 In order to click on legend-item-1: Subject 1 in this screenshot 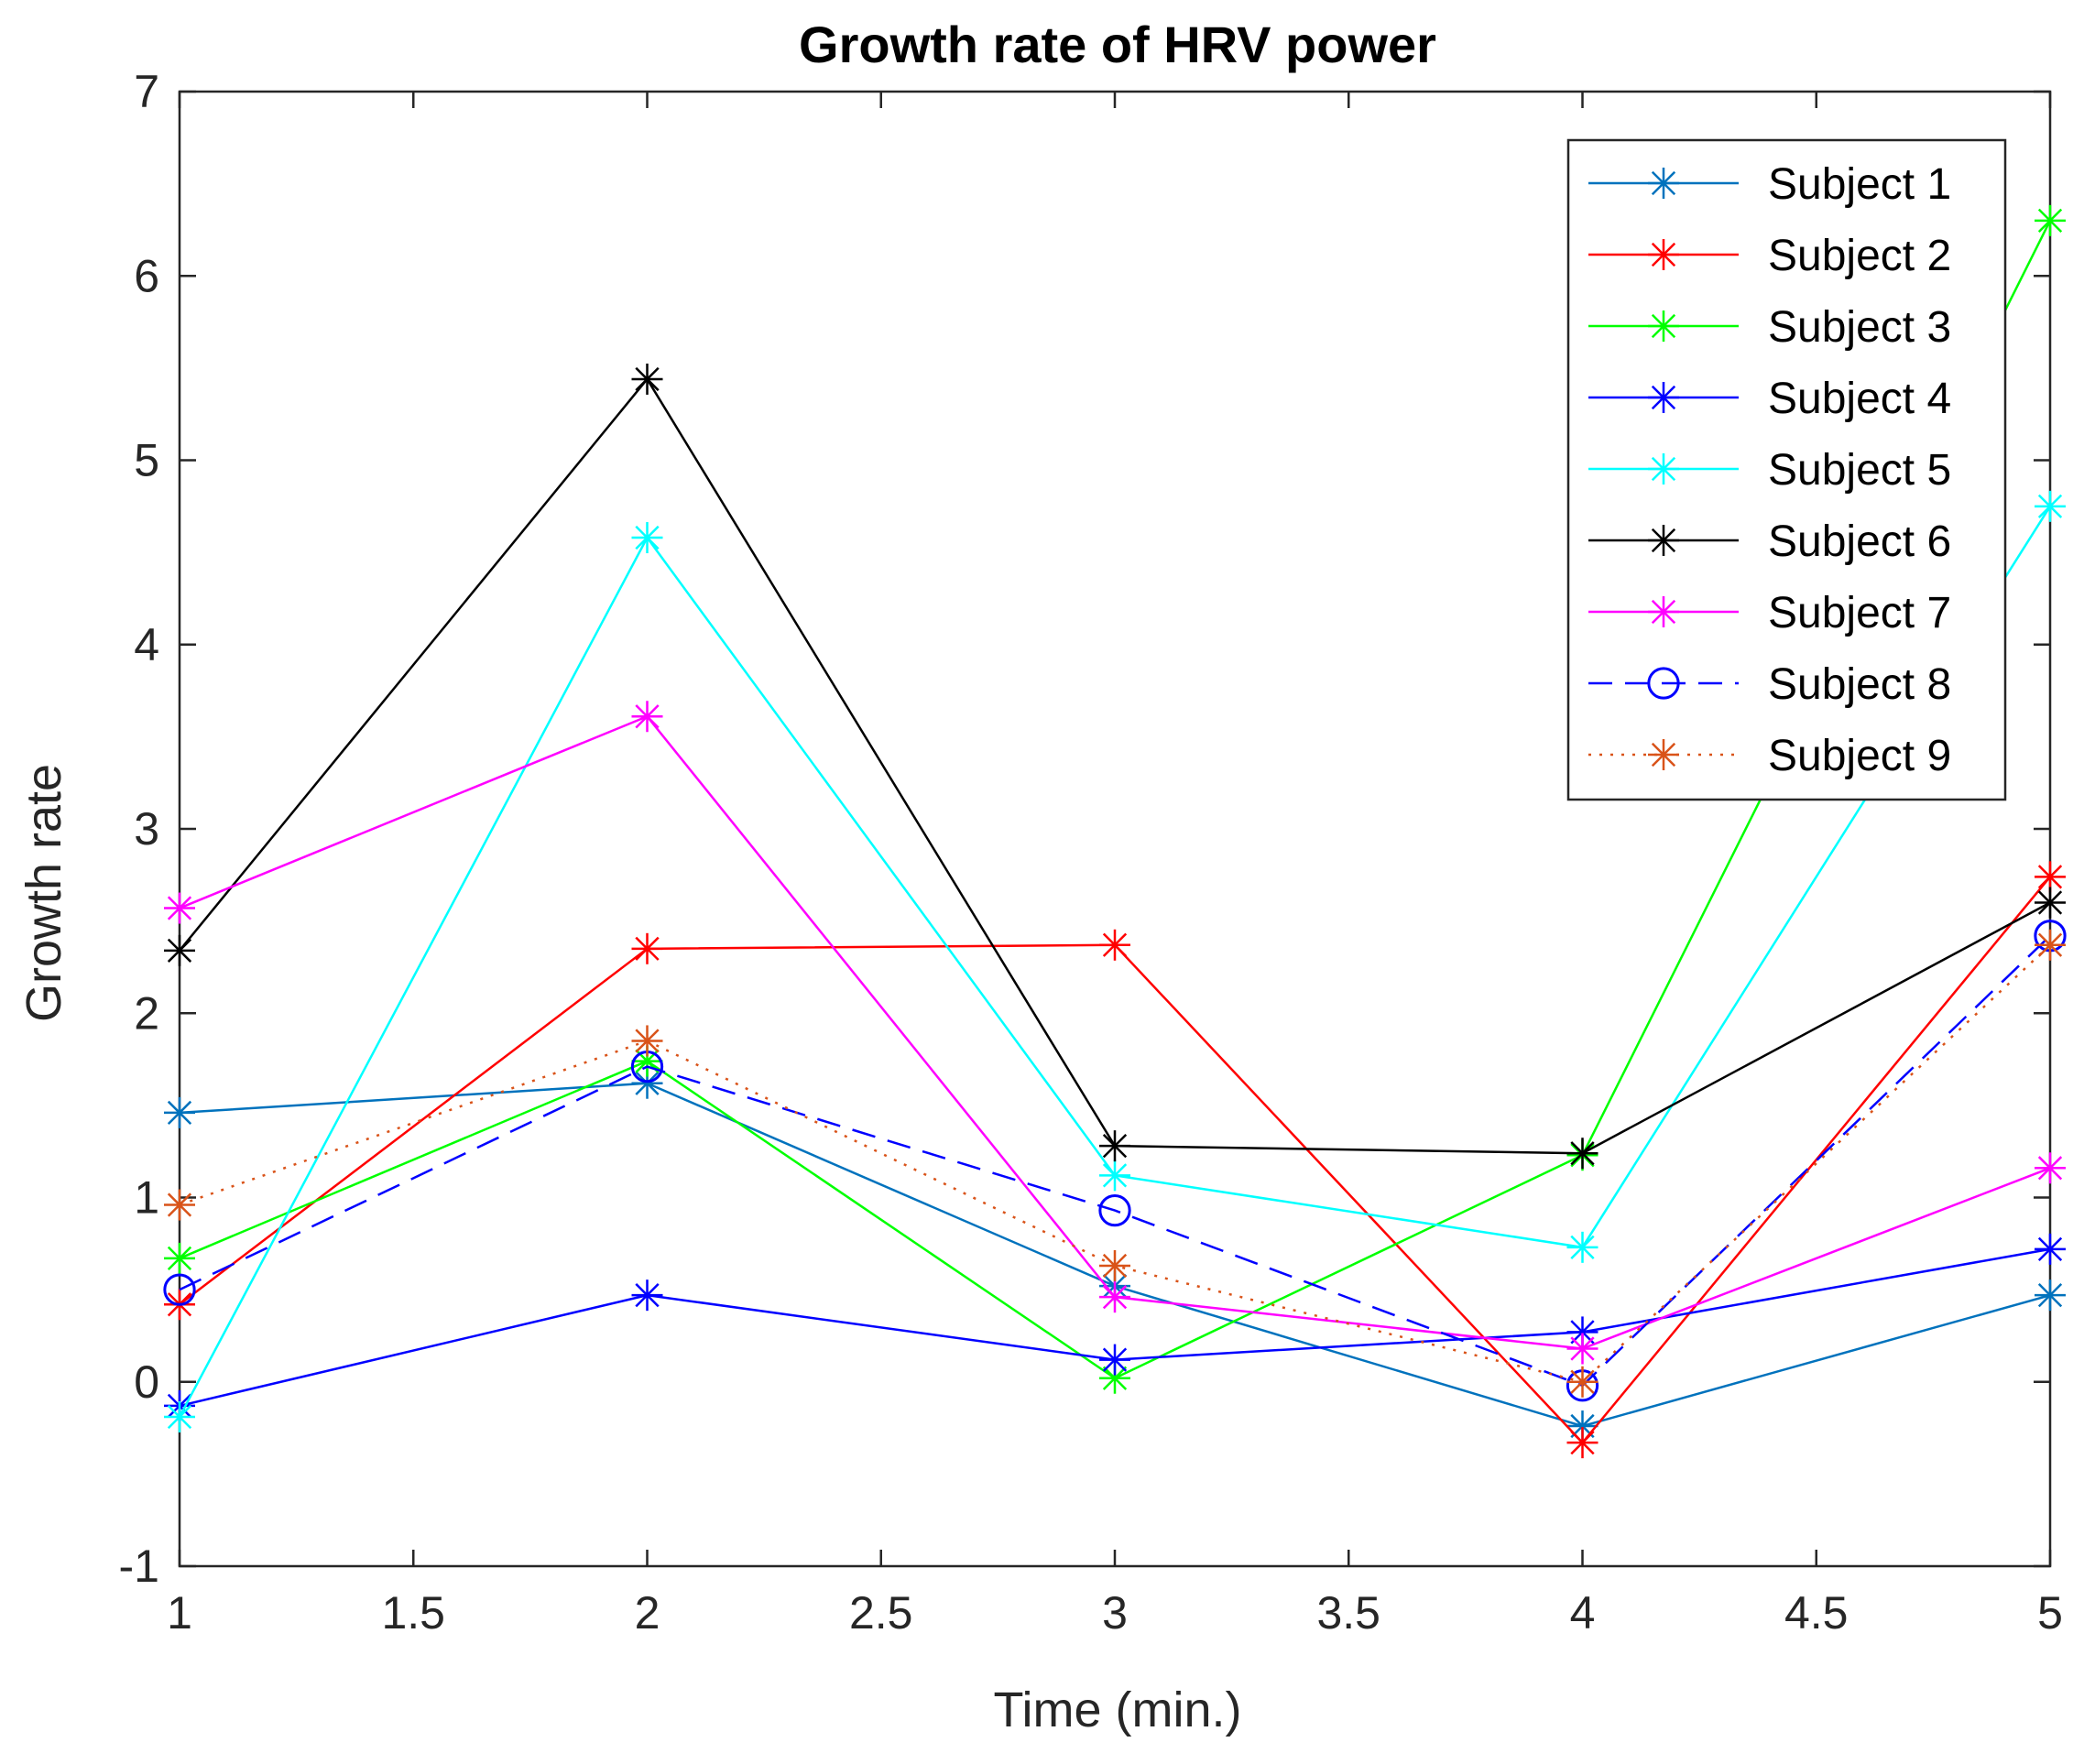, I will do `click(1769, 184)`.